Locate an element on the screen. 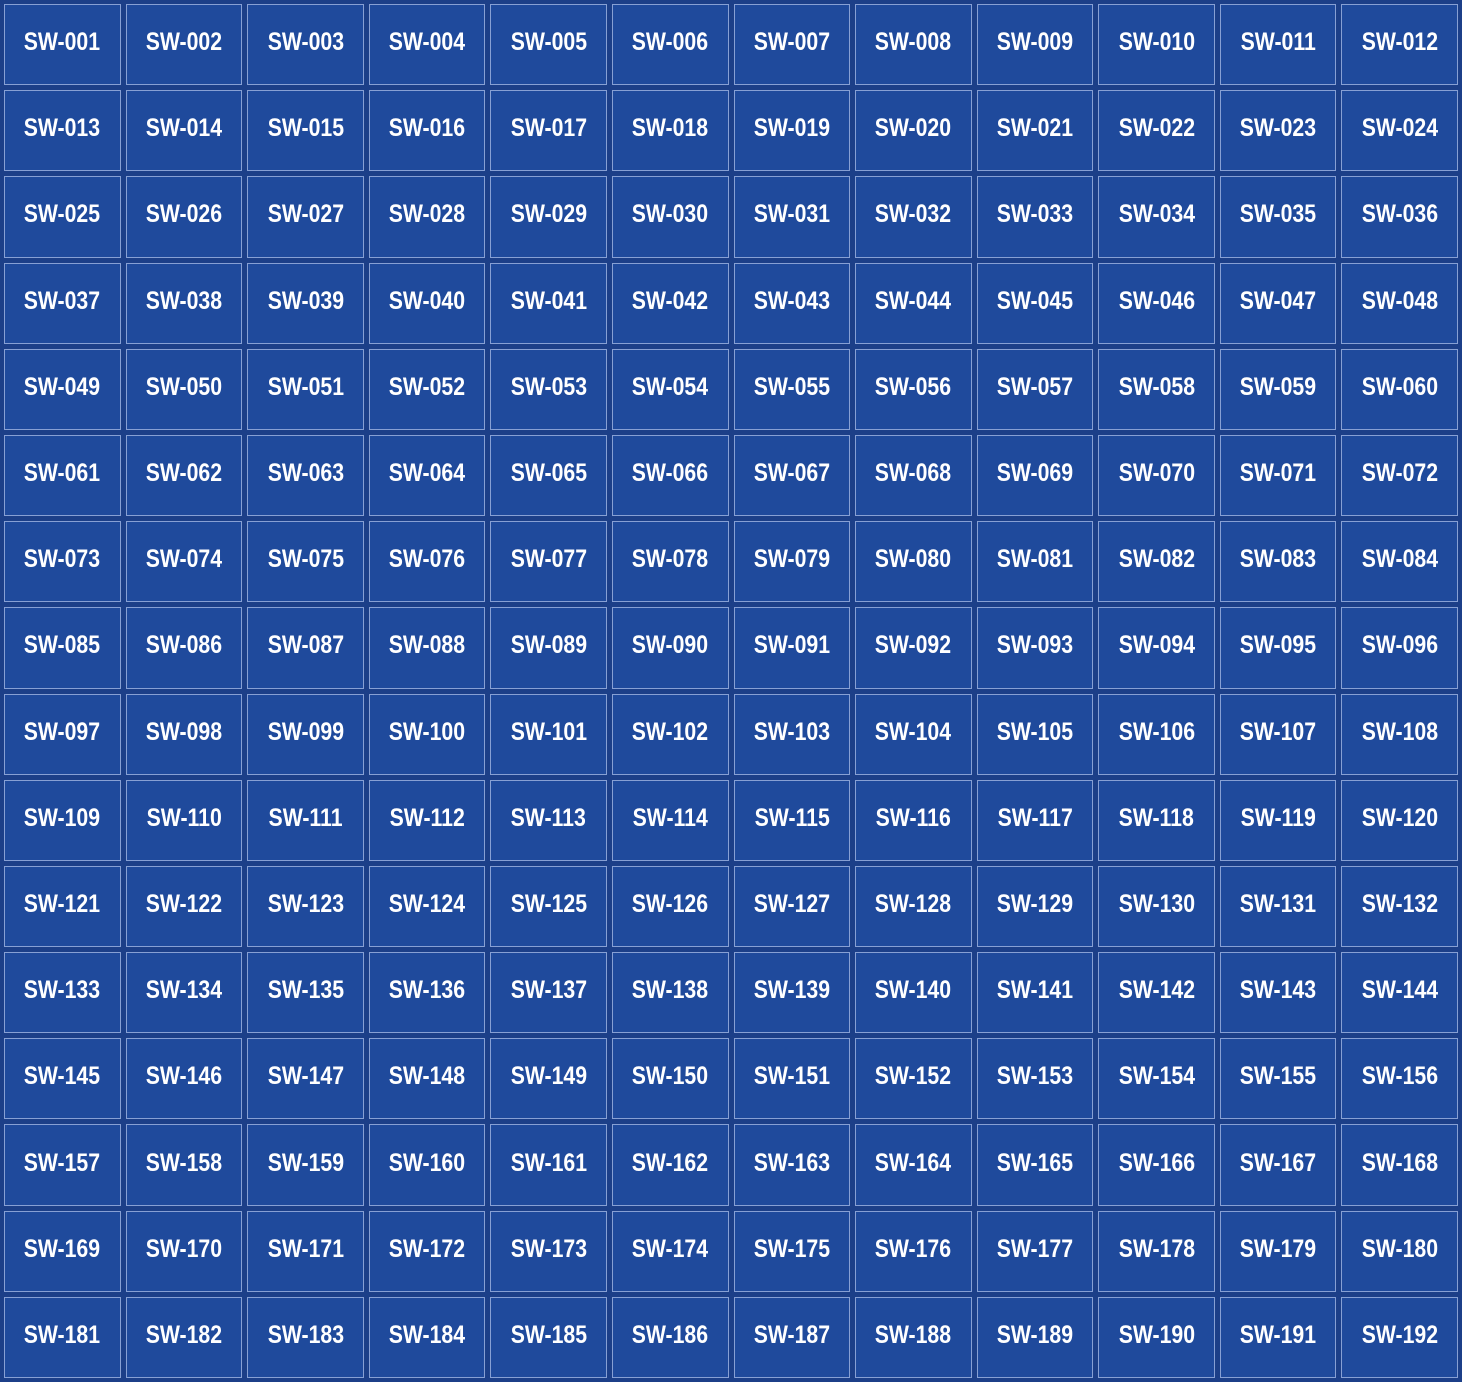 The width and height of the screenshot is (1462, 1382). cell-sw-170: SW-170 is located at coordinates (184, 1251).